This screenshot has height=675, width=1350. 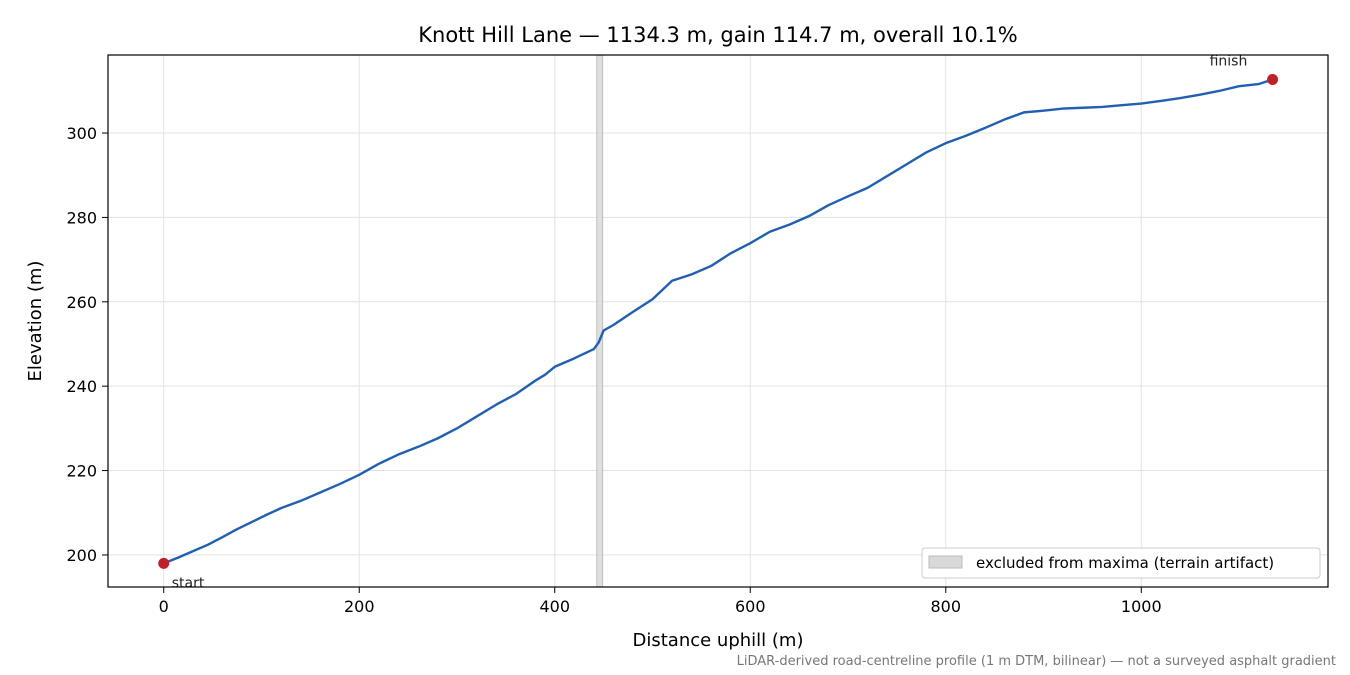 What do you see at coordinates (1229, 61) in the screenshot?
I see `finish-label: finish` at bounding box center [1229, 61].